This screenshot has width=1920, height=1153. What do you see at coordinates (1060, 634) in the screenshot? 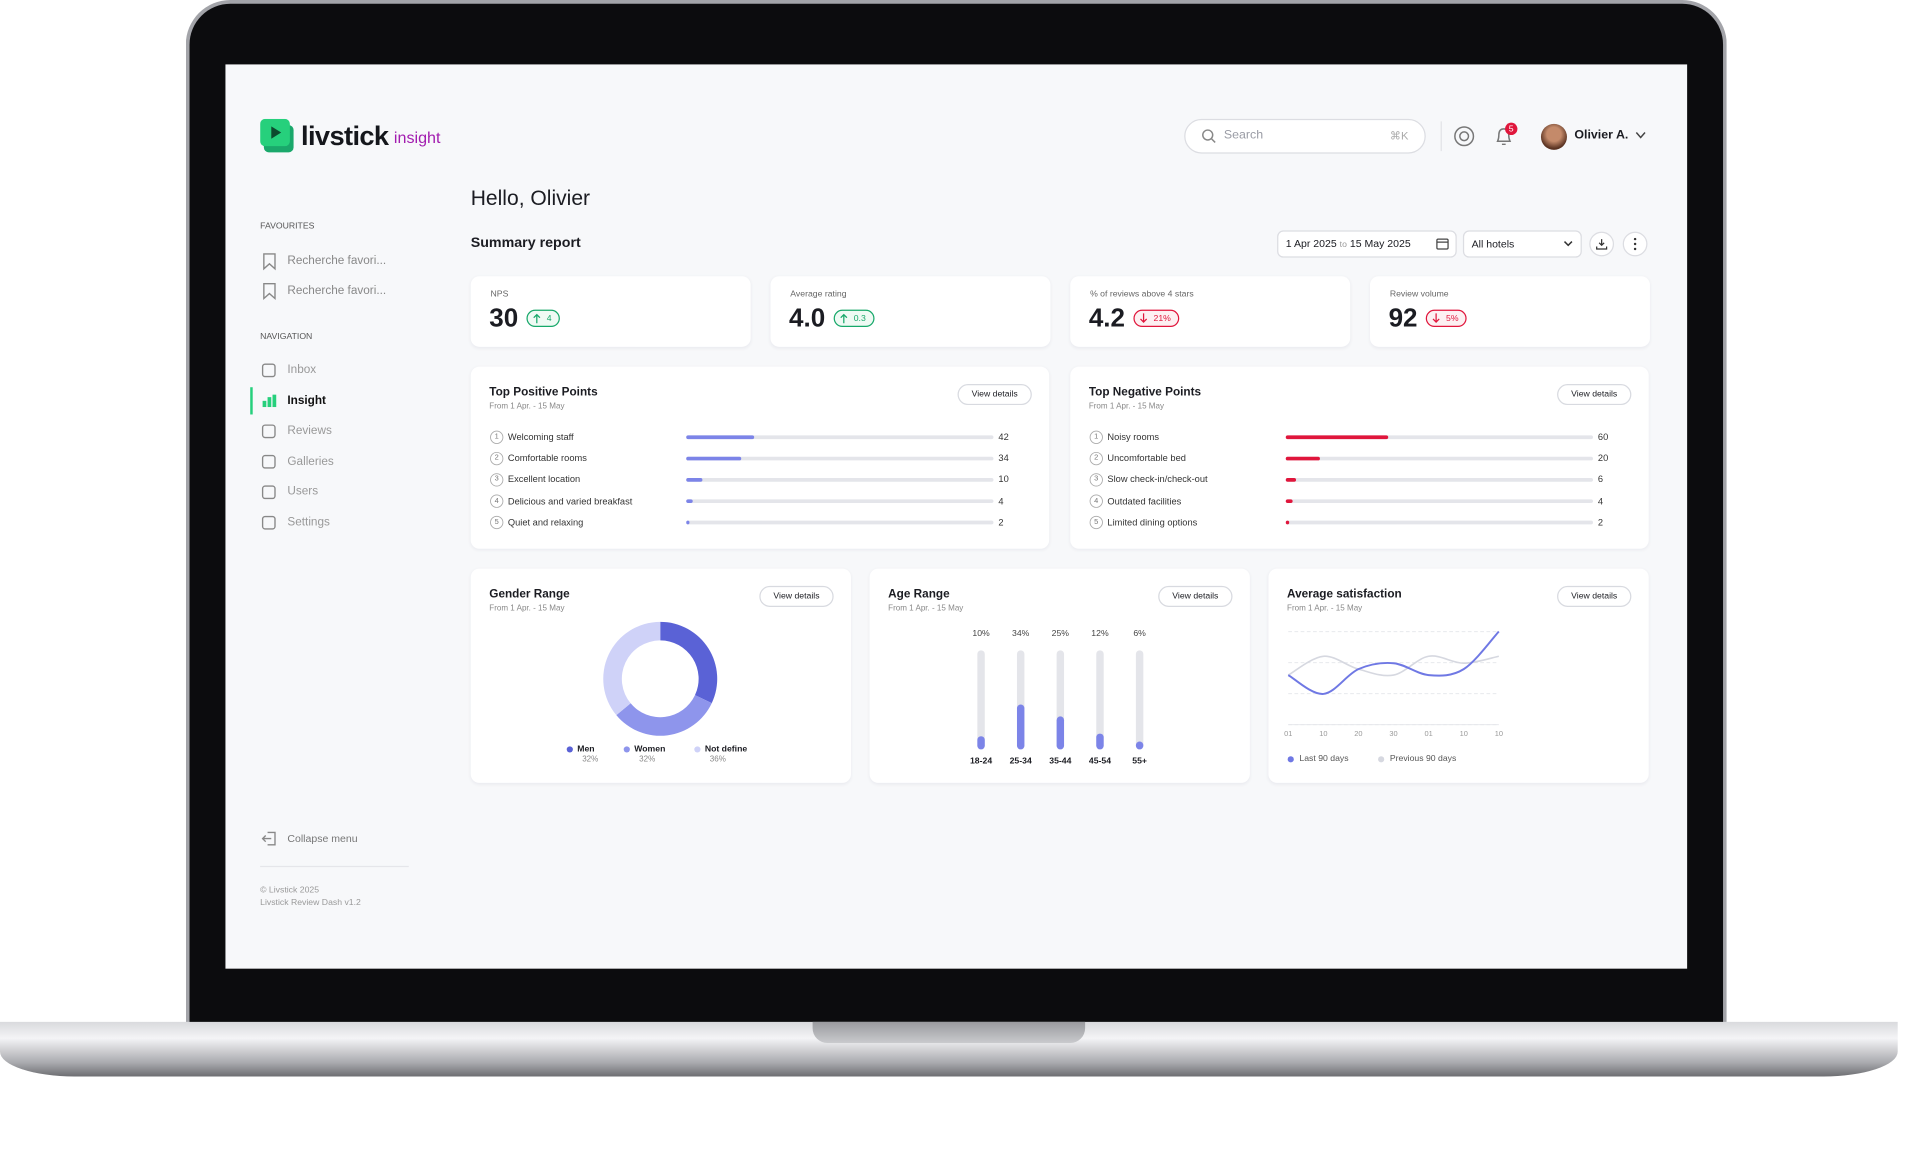
I see `bar-value-label: 25%` at bounding box center [1060, 634].